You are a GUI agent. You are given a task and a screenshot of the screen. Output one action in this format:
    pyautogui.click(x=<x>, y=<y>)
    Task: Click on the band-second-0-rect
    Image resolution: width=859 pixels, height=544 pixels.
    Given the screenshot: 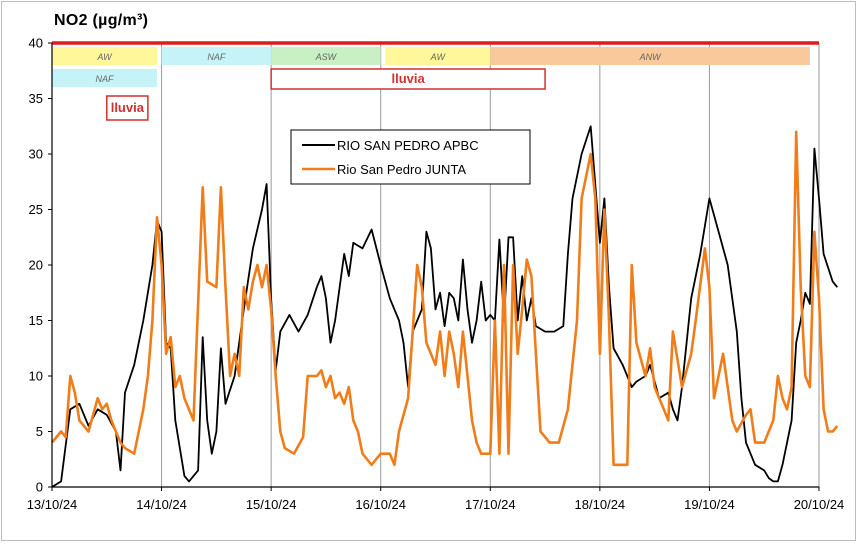 What is the action you would take?
    pyautogui.click(x=105, y=78)
    